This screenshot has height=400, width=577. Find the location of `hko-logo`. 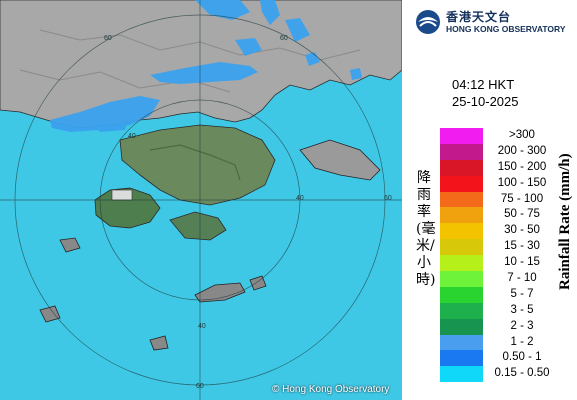

hko-logo is located at coordinates (494, 22).